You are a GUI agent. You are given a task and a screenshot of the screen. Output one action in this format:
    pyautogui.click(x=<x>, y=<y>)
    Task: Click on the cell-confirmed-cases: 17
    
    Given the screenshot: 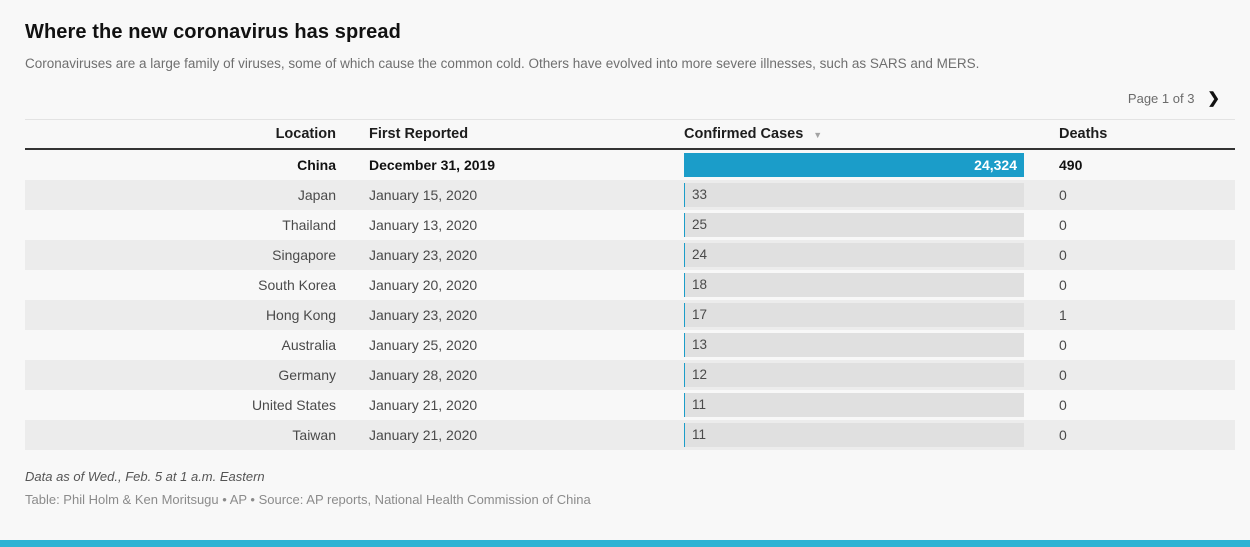 What is the action you would take?
    pyautogui.click(x=854, y=315)
    